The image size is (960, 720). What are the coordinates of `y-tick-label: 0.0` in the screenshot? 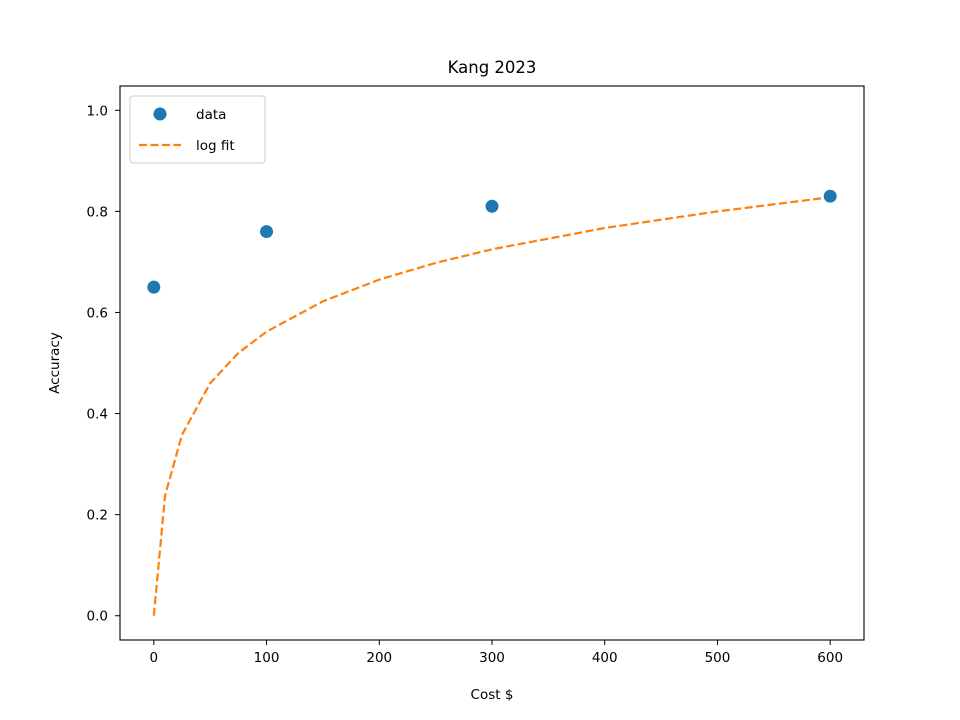 It's located at (97, 617).